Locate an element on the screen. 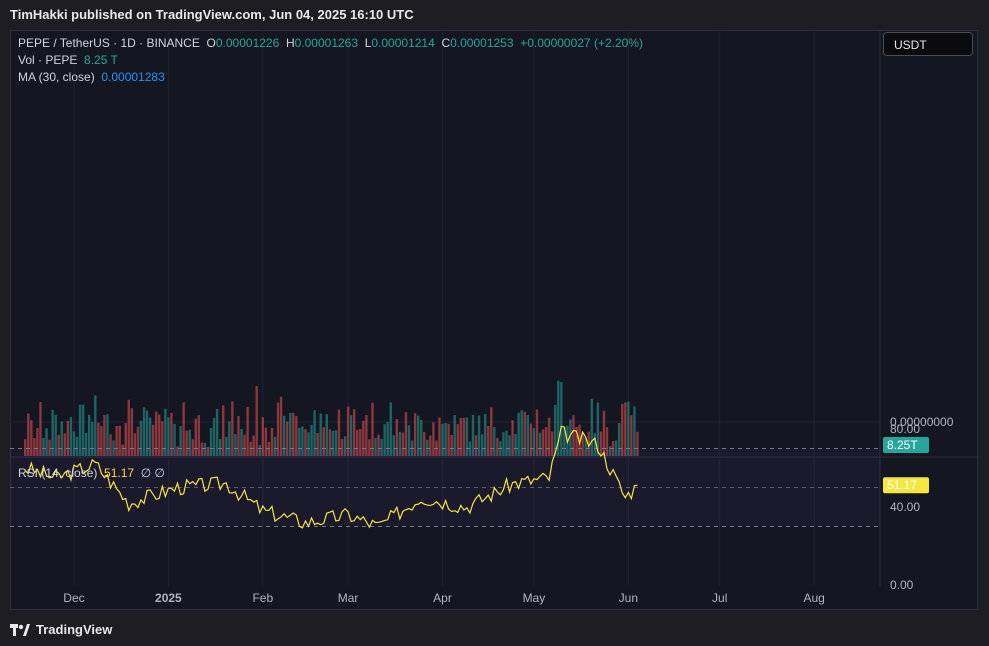 The height and width of the screenshot is (646, 989). time-tick-label: Aug is located at coordinates (813, 598).